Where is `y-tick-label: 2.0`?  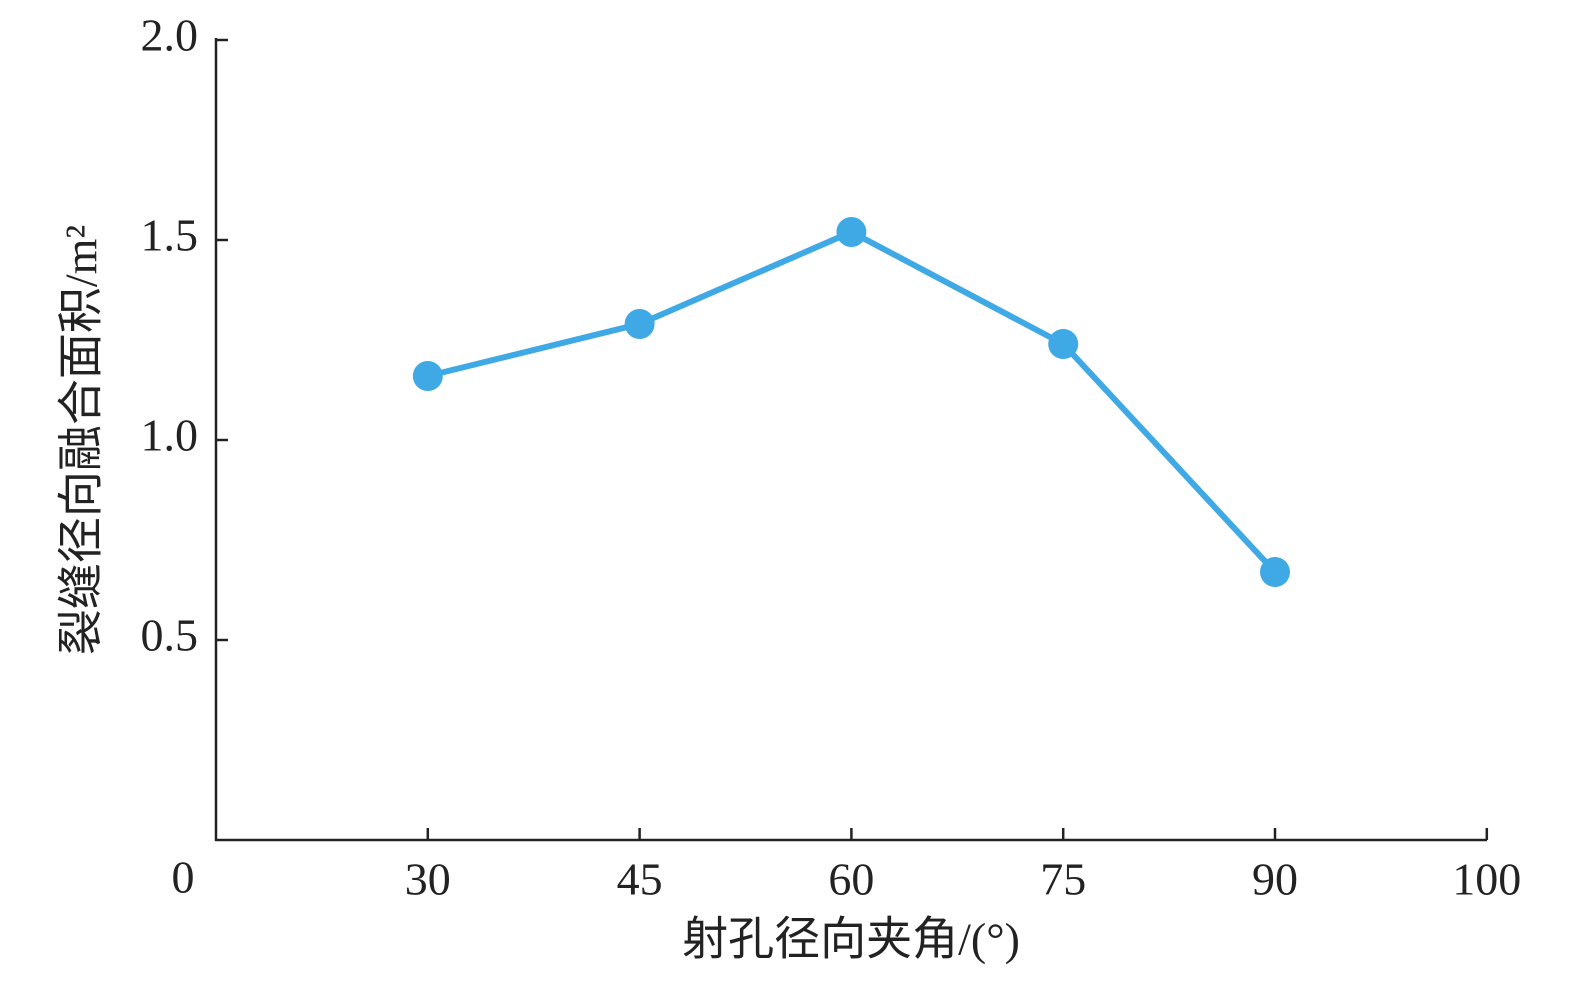
y-tick-label: 2.0 is located at coordinates (170, 35).